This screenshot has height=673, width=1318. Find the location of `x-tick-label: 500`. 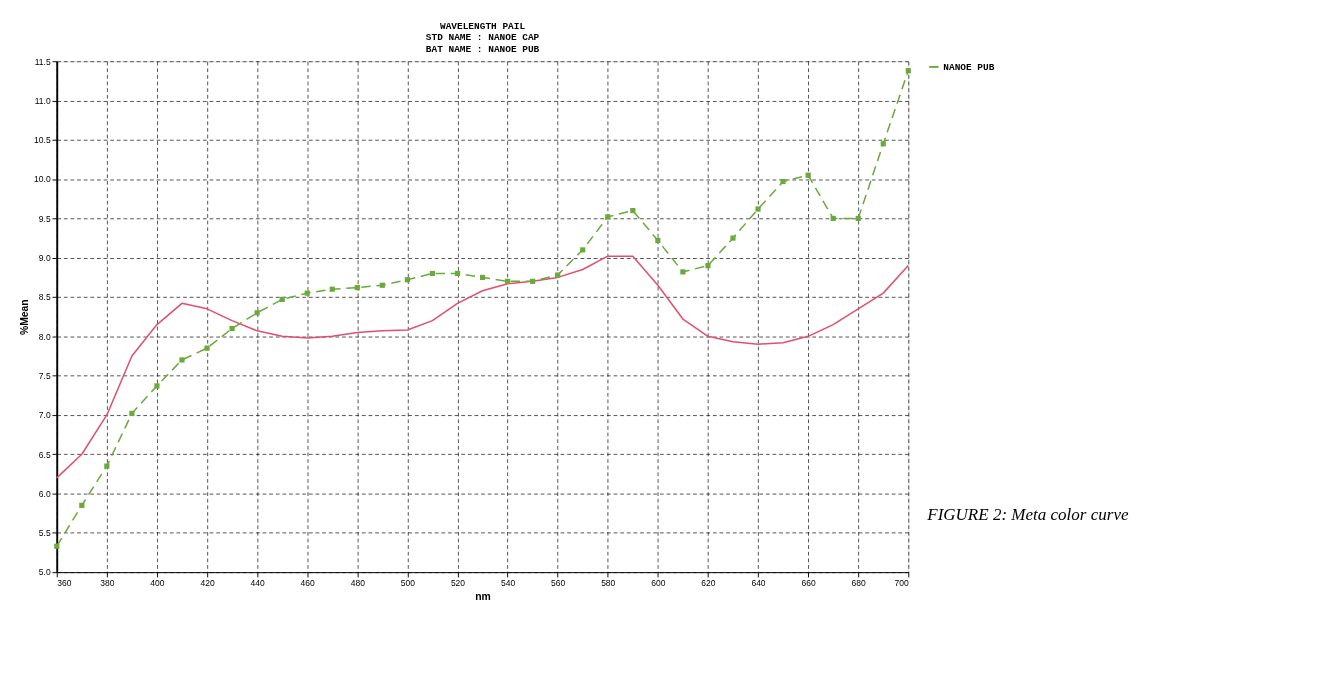

x-tick-label: 500 is located at coordinates (408, 582).